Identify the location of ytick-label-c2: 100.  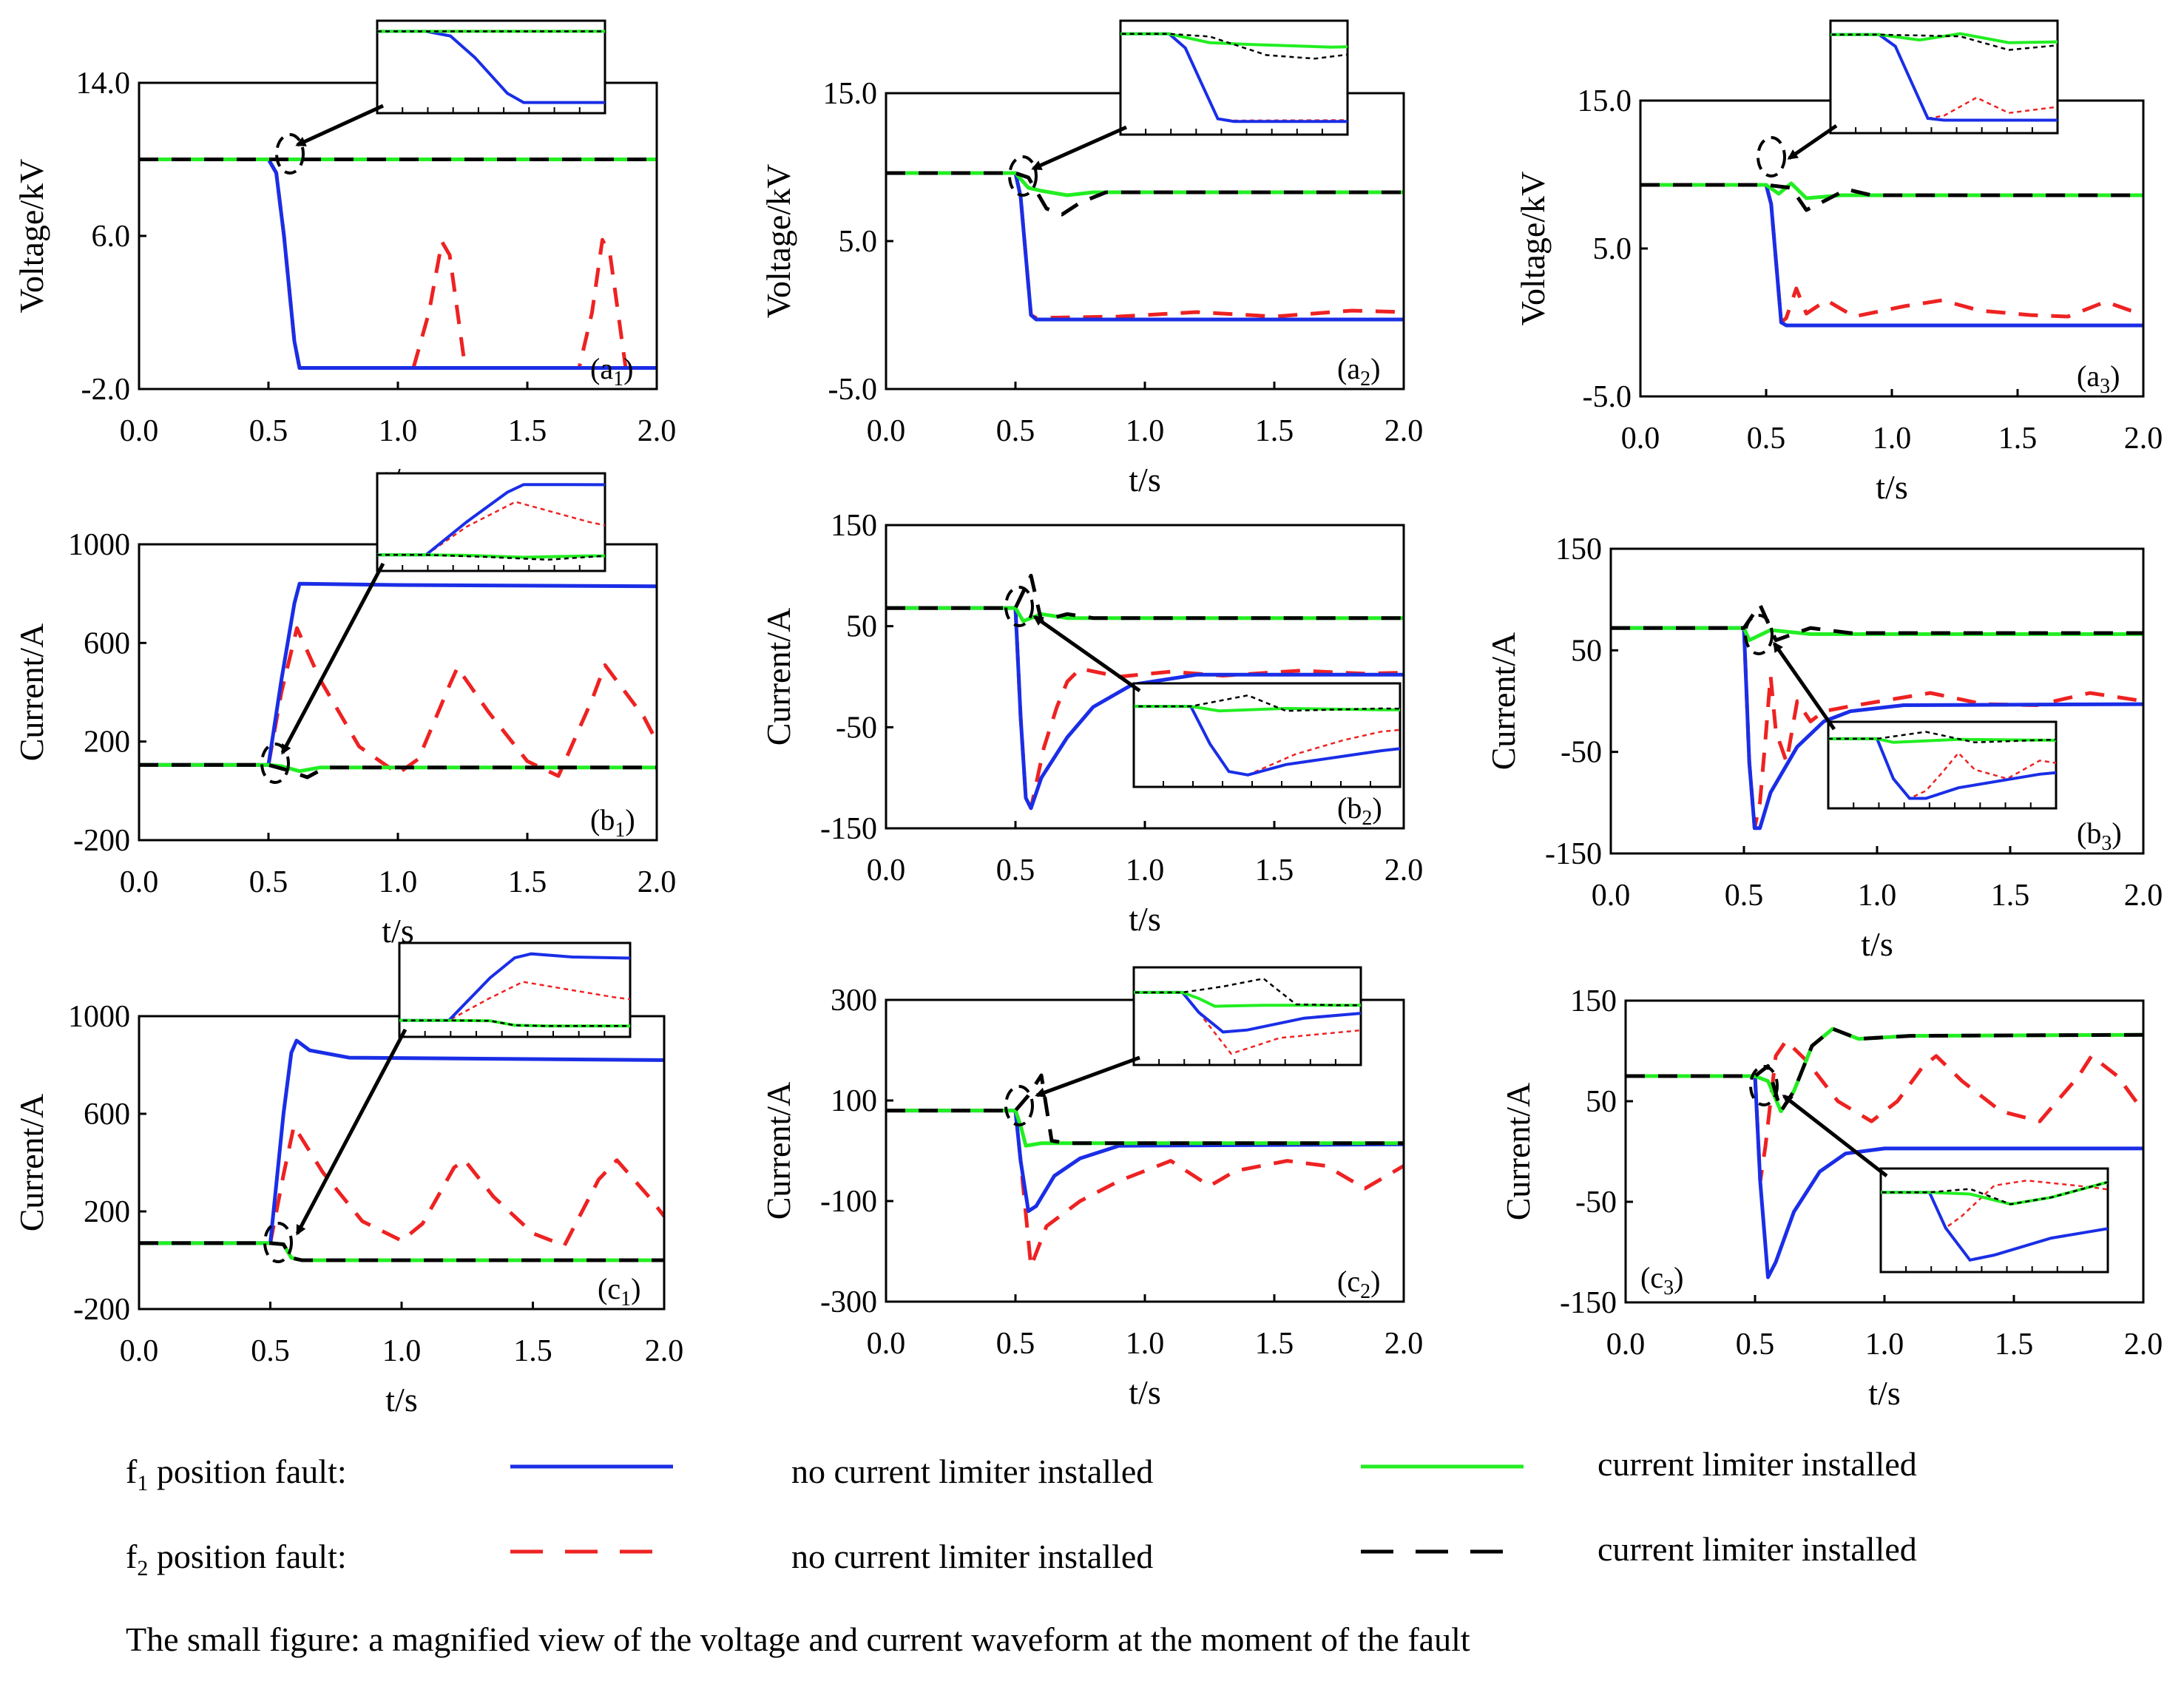
(854, 1101).